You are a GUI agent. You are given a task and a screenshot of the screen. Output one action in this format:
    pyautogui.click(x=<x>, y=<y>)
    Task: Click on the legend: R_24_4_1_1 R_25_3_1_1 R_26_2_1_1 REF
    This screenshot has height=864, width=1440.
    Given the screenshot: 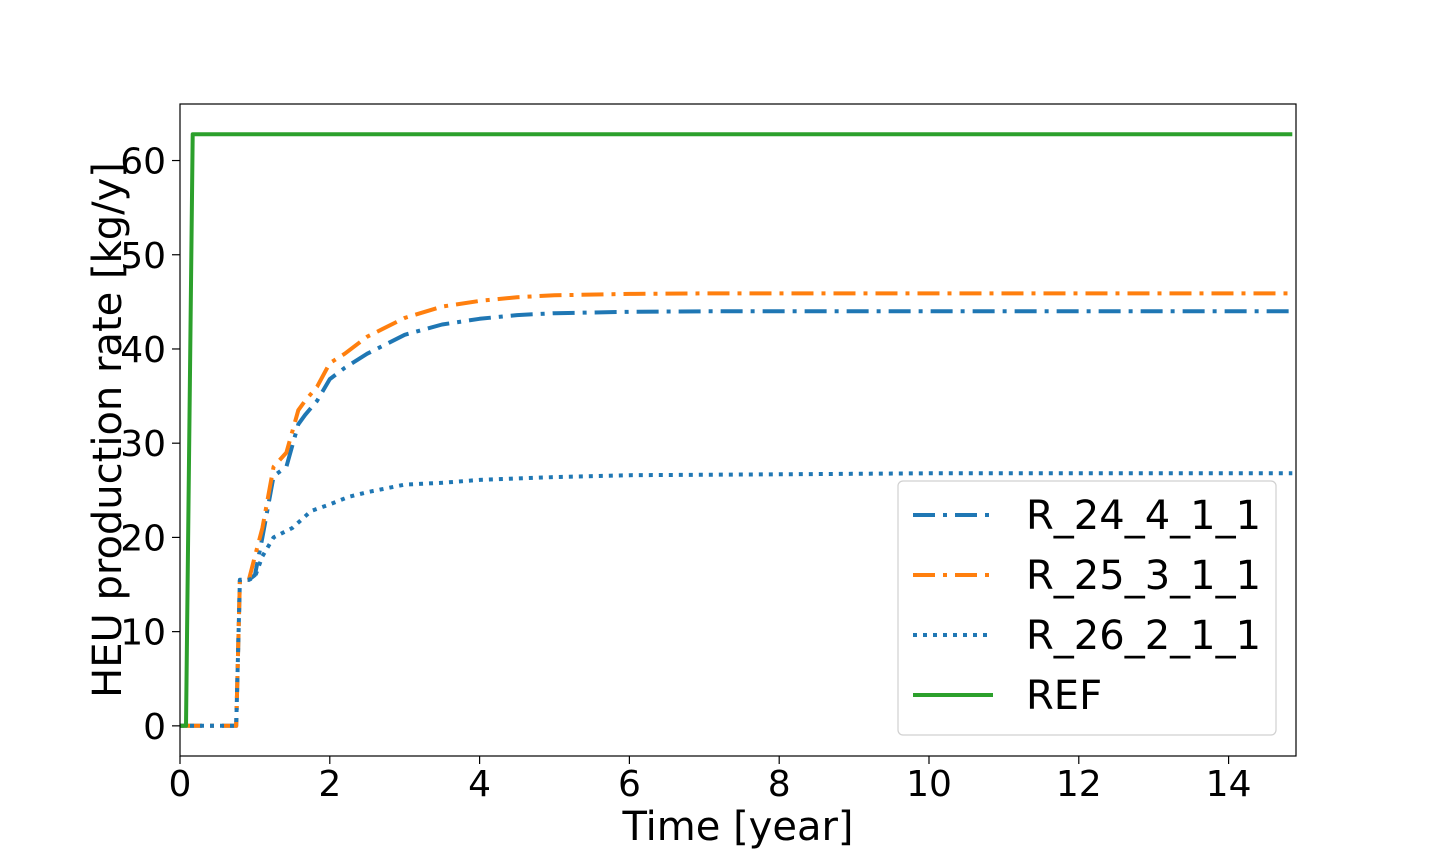 What is the action you would take?
    pyautogui.click(x=1087, y=608)
    